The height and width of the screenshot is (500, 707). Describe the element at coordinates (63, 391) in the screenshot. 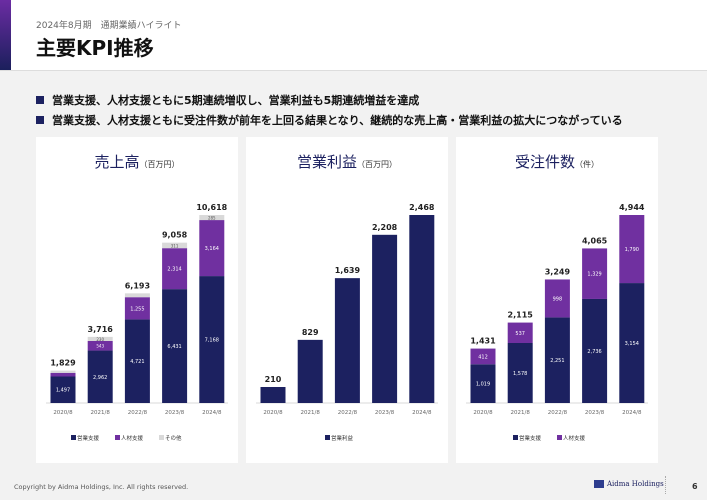

I see `bar-data-label: 1,497` at that location.